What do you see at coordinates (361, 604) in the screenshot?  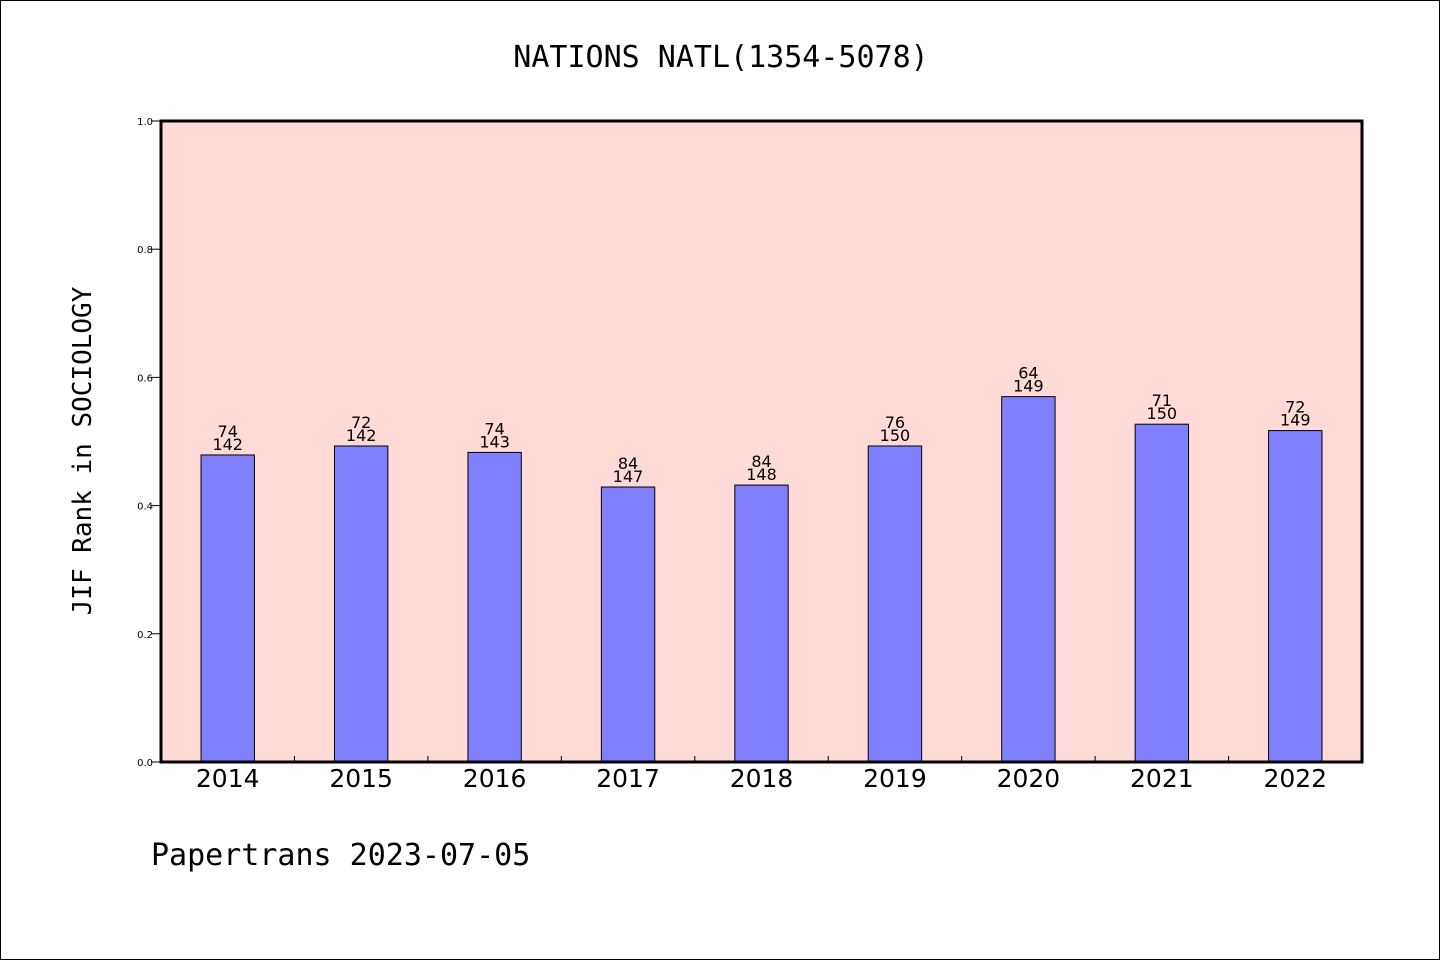 I see `bar-2015` at bounding box center [361, 604].